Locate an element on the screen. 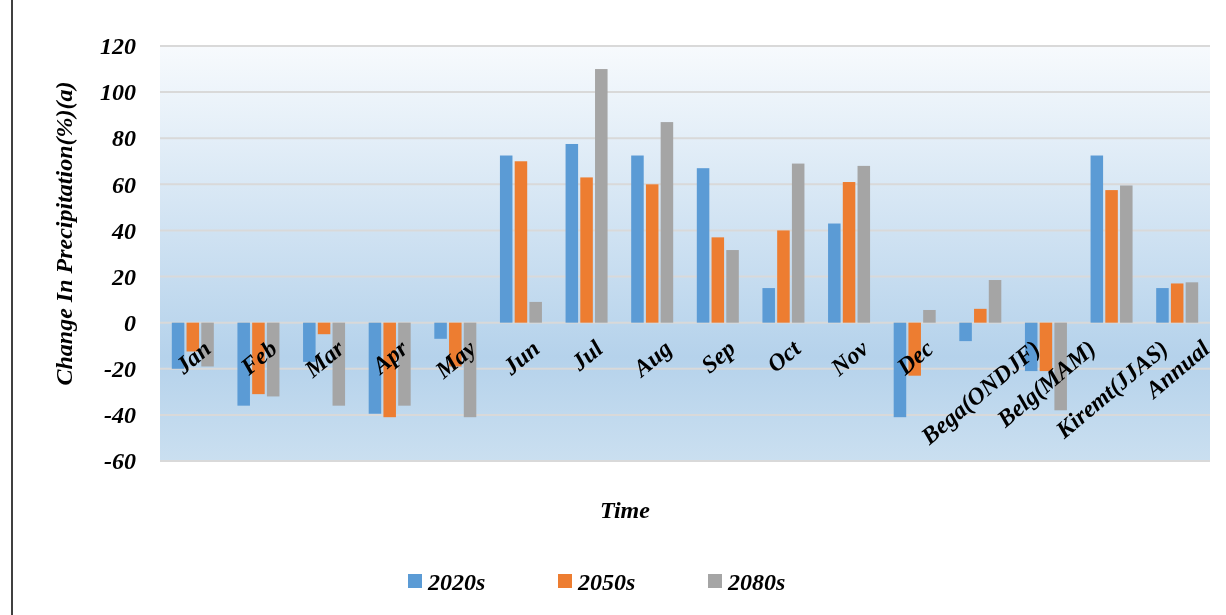 The height and width of the screenshot is (615, 1226). legend-label: 2020s is located at coordinates (456, 582).